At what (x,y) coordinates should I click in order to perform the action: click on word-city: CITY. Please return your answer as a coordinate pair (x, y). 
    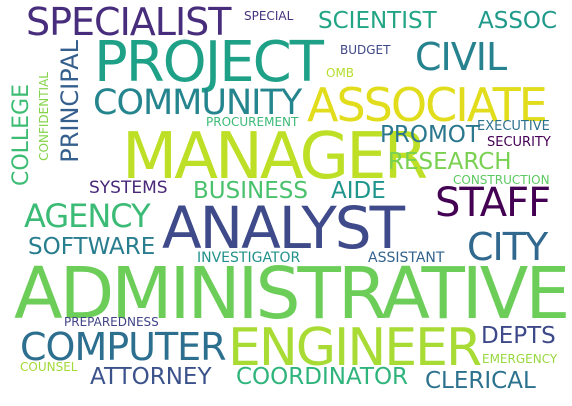
    Looking at the image, I should click on (507, 247).